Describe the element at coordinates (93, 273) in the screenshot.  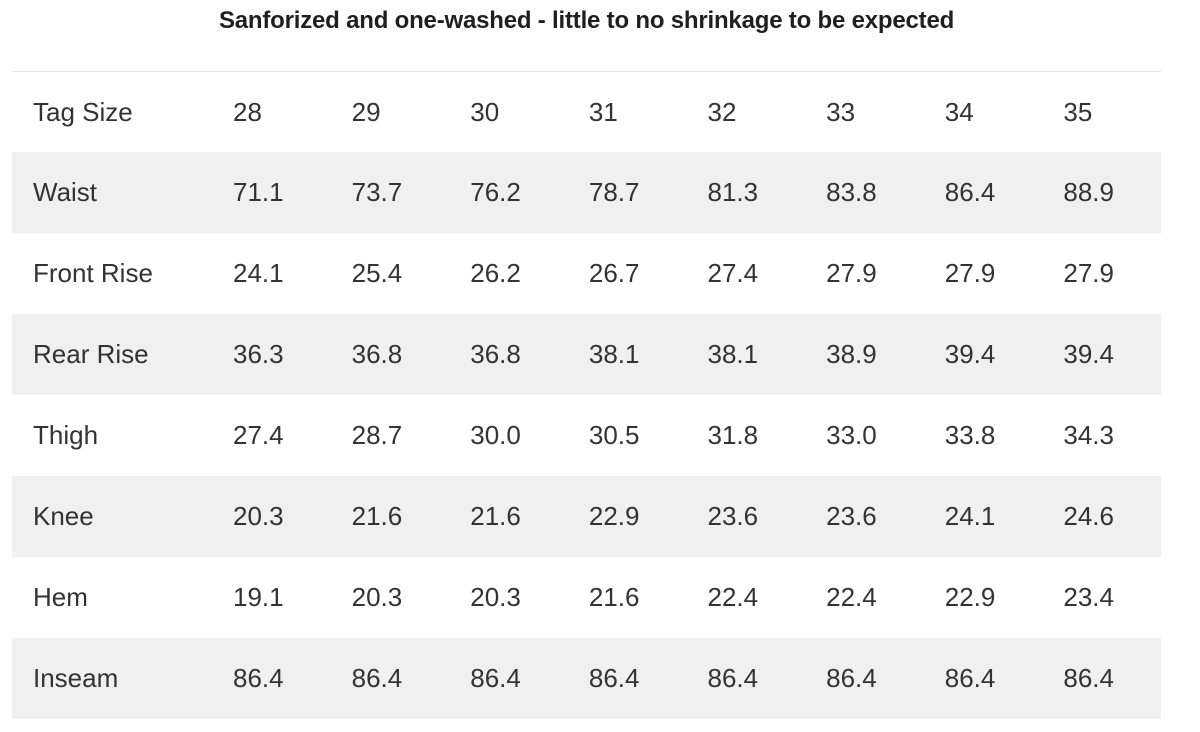
I see `row-label: Front Rise` at that location.